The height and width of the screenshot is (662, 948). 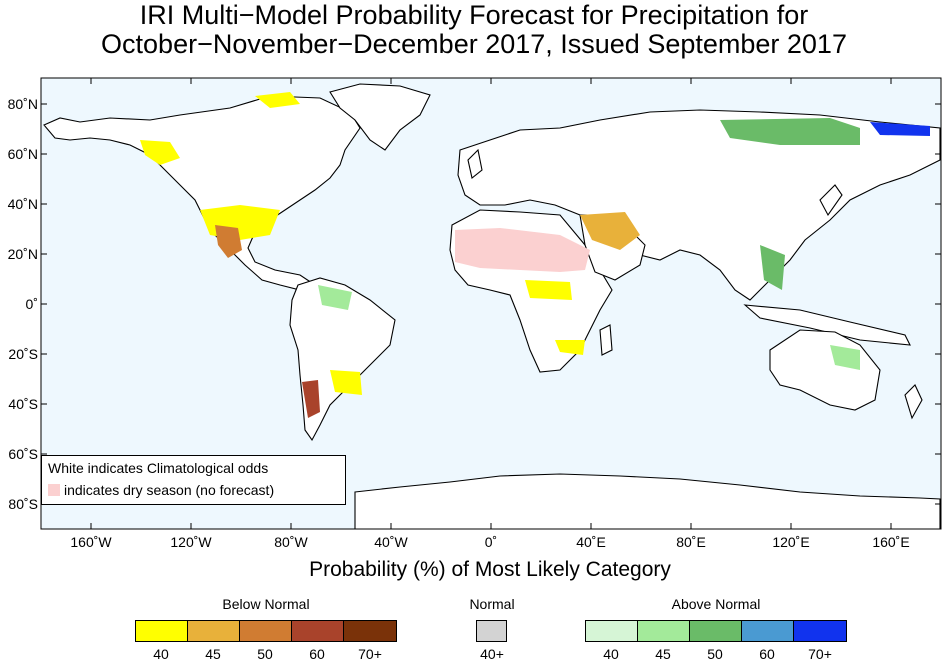 What do you see at coordinates (311, 399) in the screenshot?
I see `below-normal-argentina` at bounding box center [311, 399].